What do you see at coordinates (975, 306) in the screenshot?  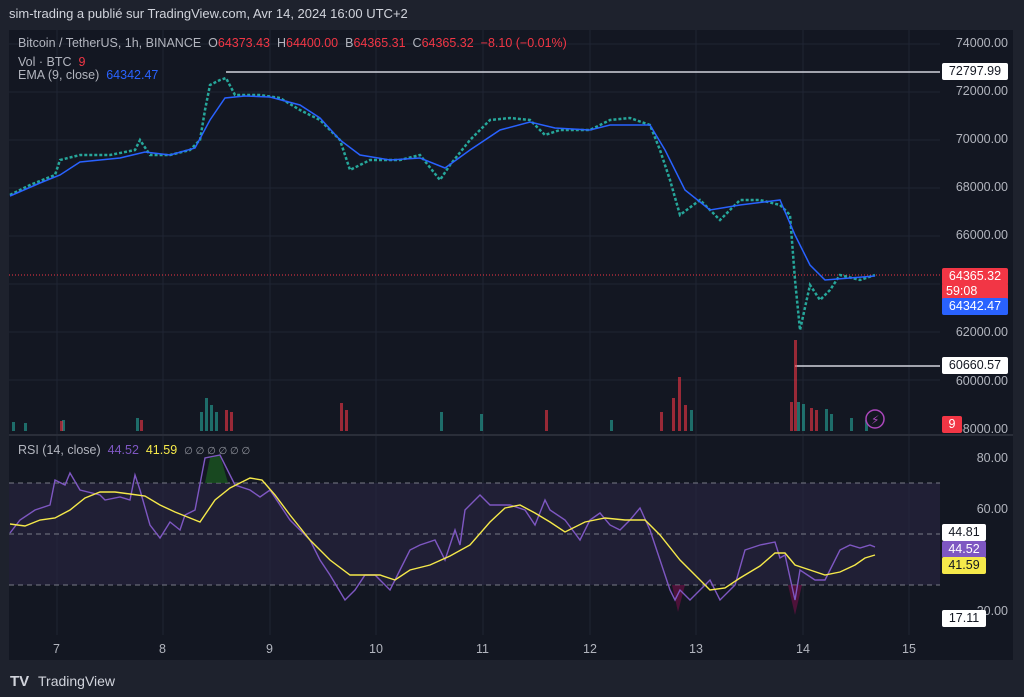 I see `ema-price-tag: 64342.47` at bounding box center [975, 306].